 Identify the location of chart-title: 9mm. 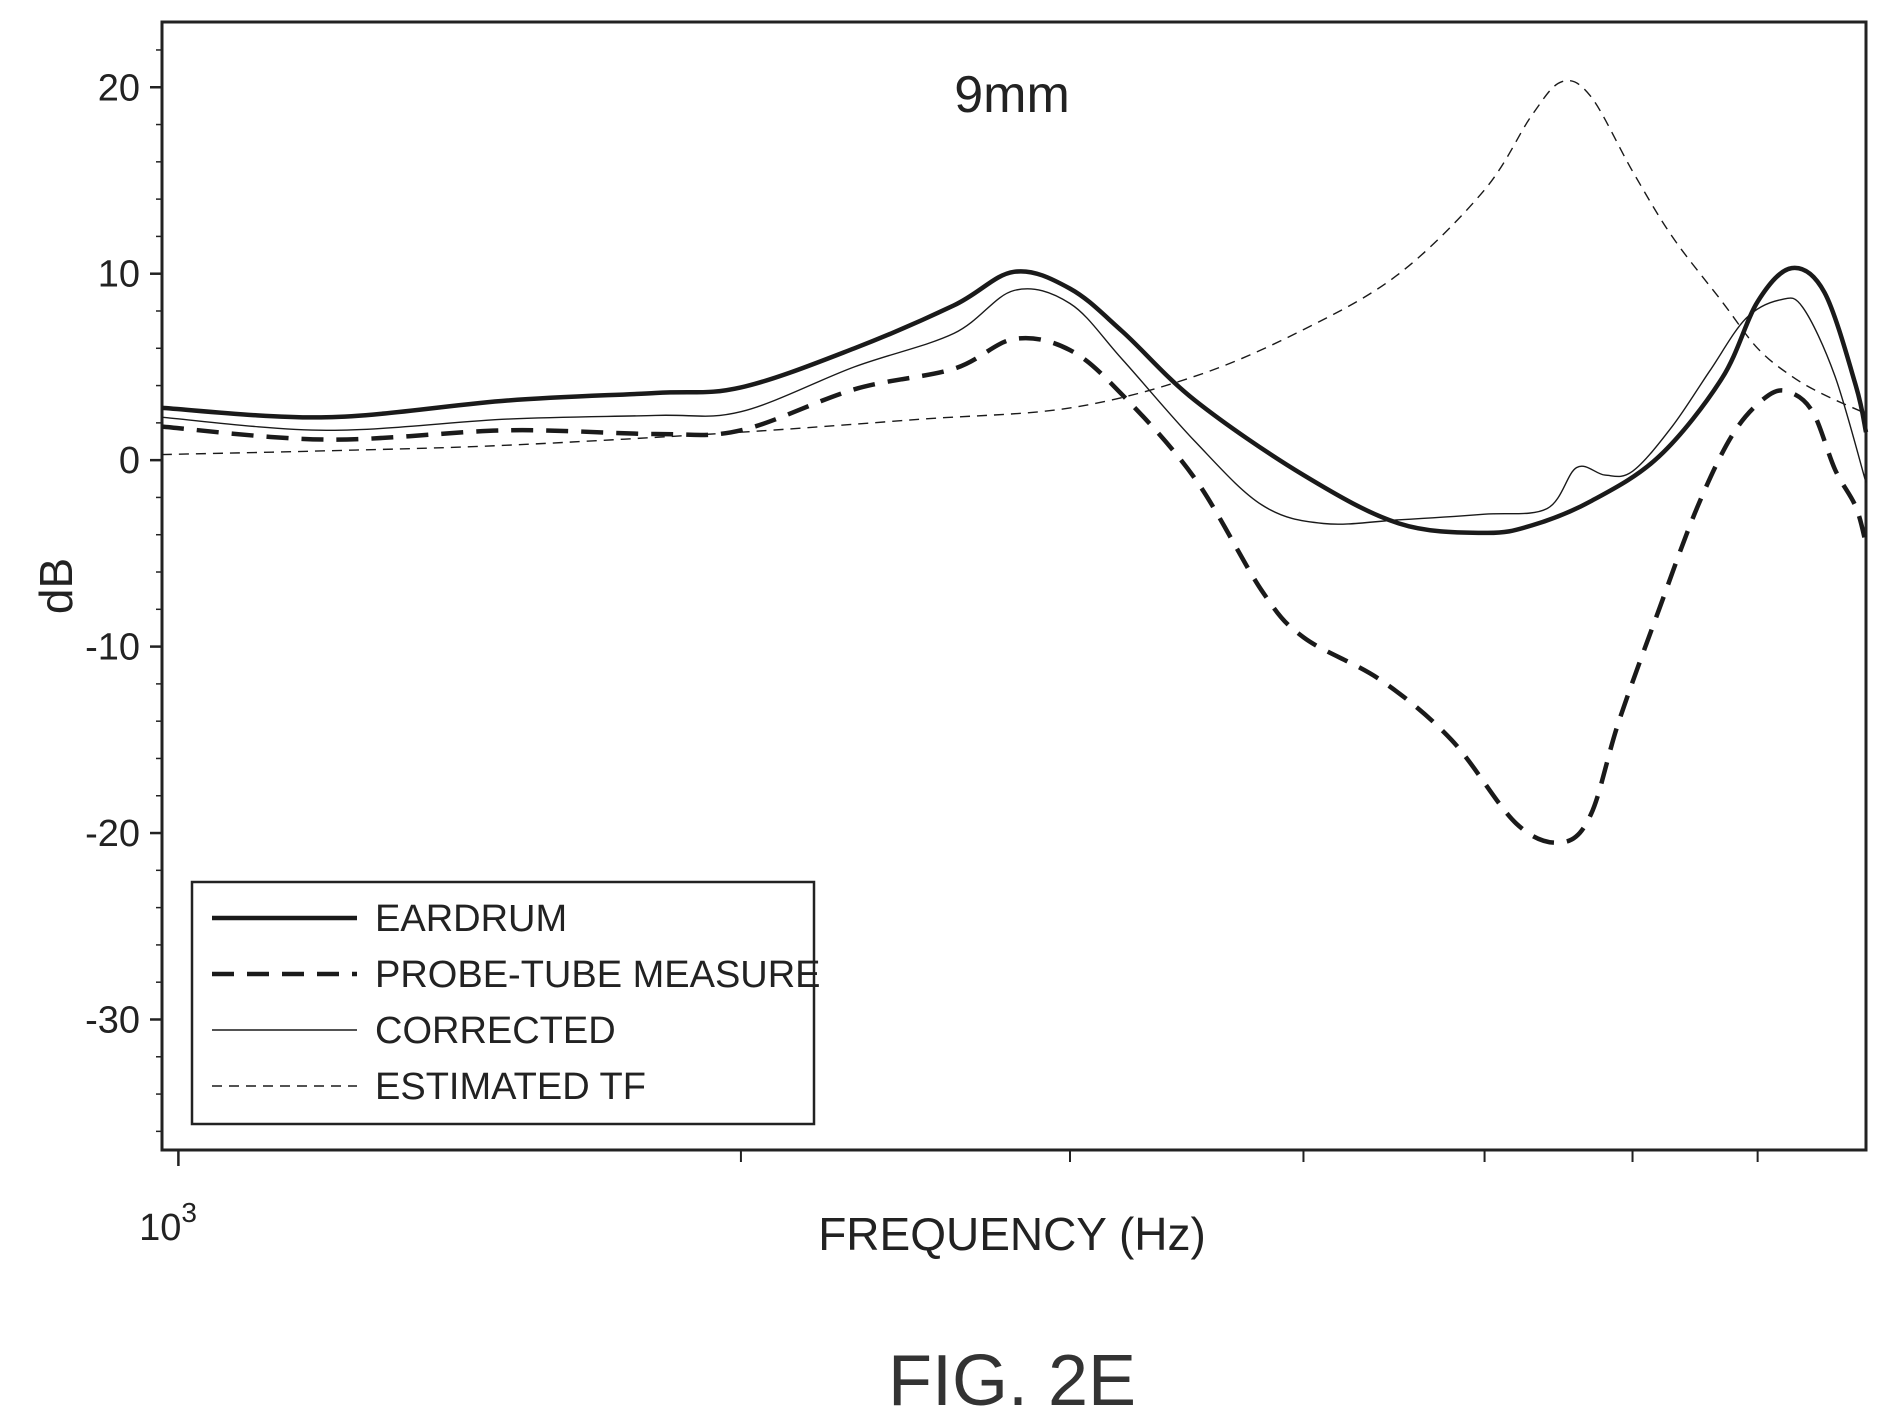
(1012, 95).